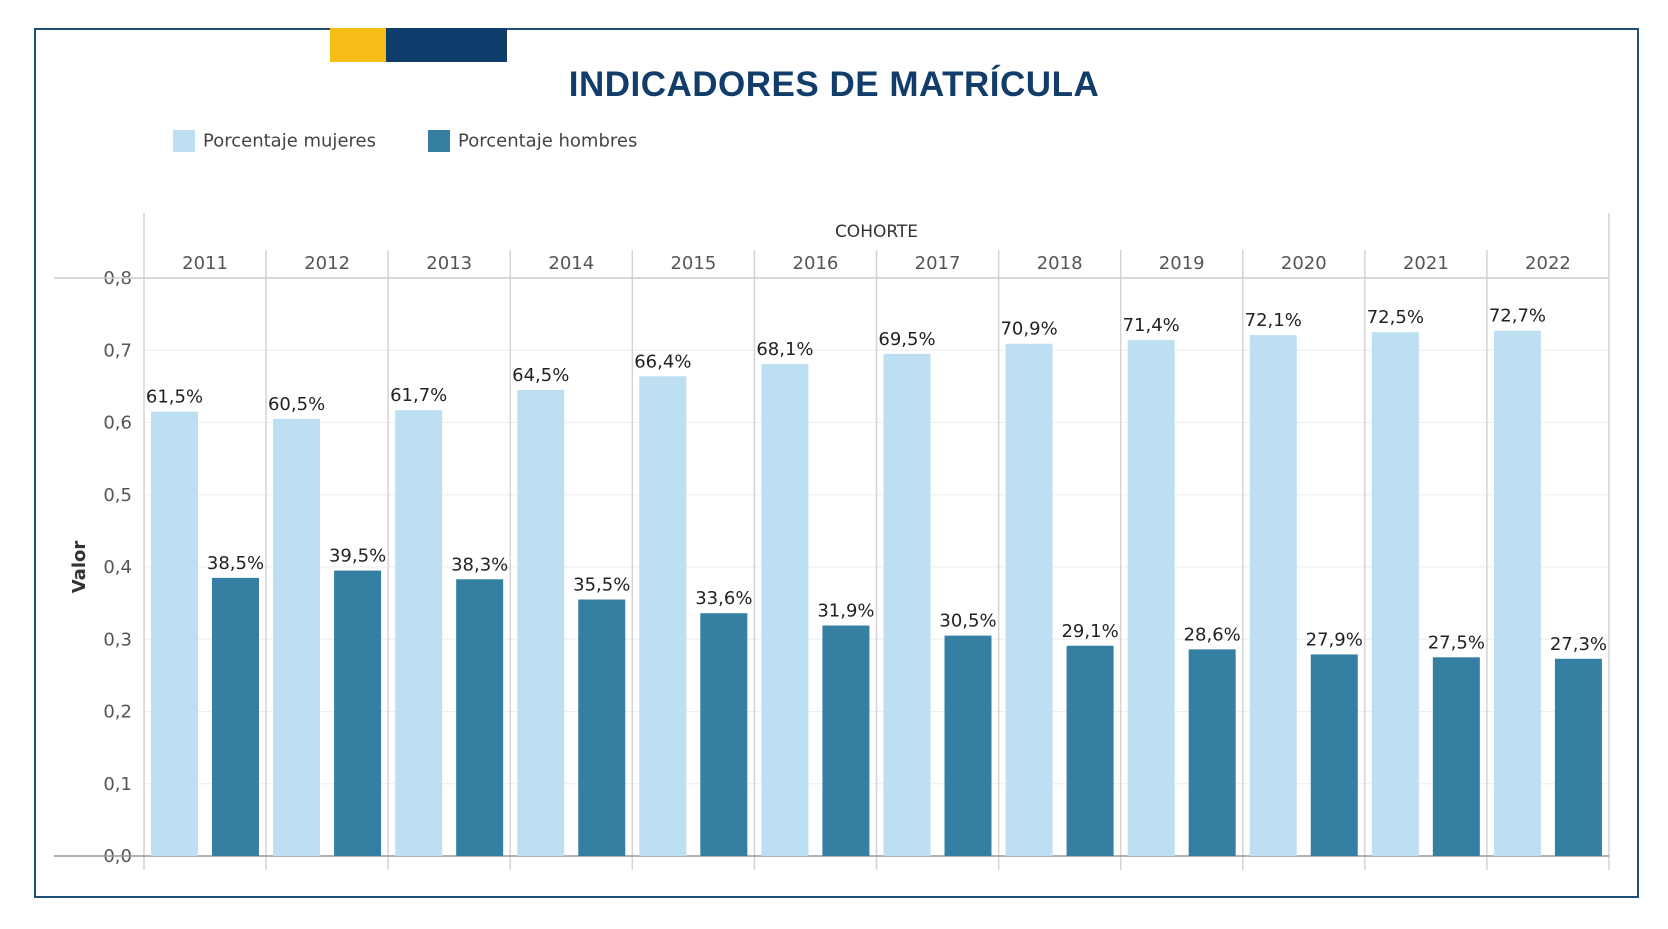 This screenshot has width=1668, height=929. Describe the element at coordinates (327, 263) in the screenshot. I see `category-label-2012: 2012` at that location.